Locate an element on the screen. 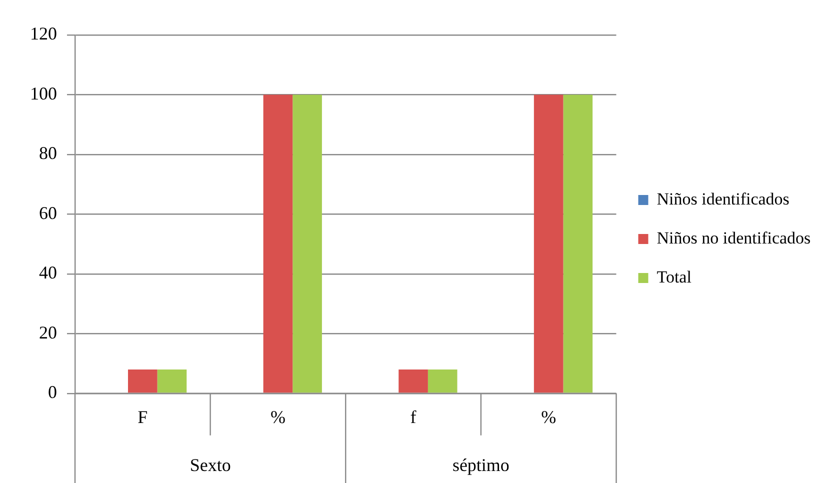 The image size is (839, 483). y-tick-label: 100 is located at coordinates (43, 93).